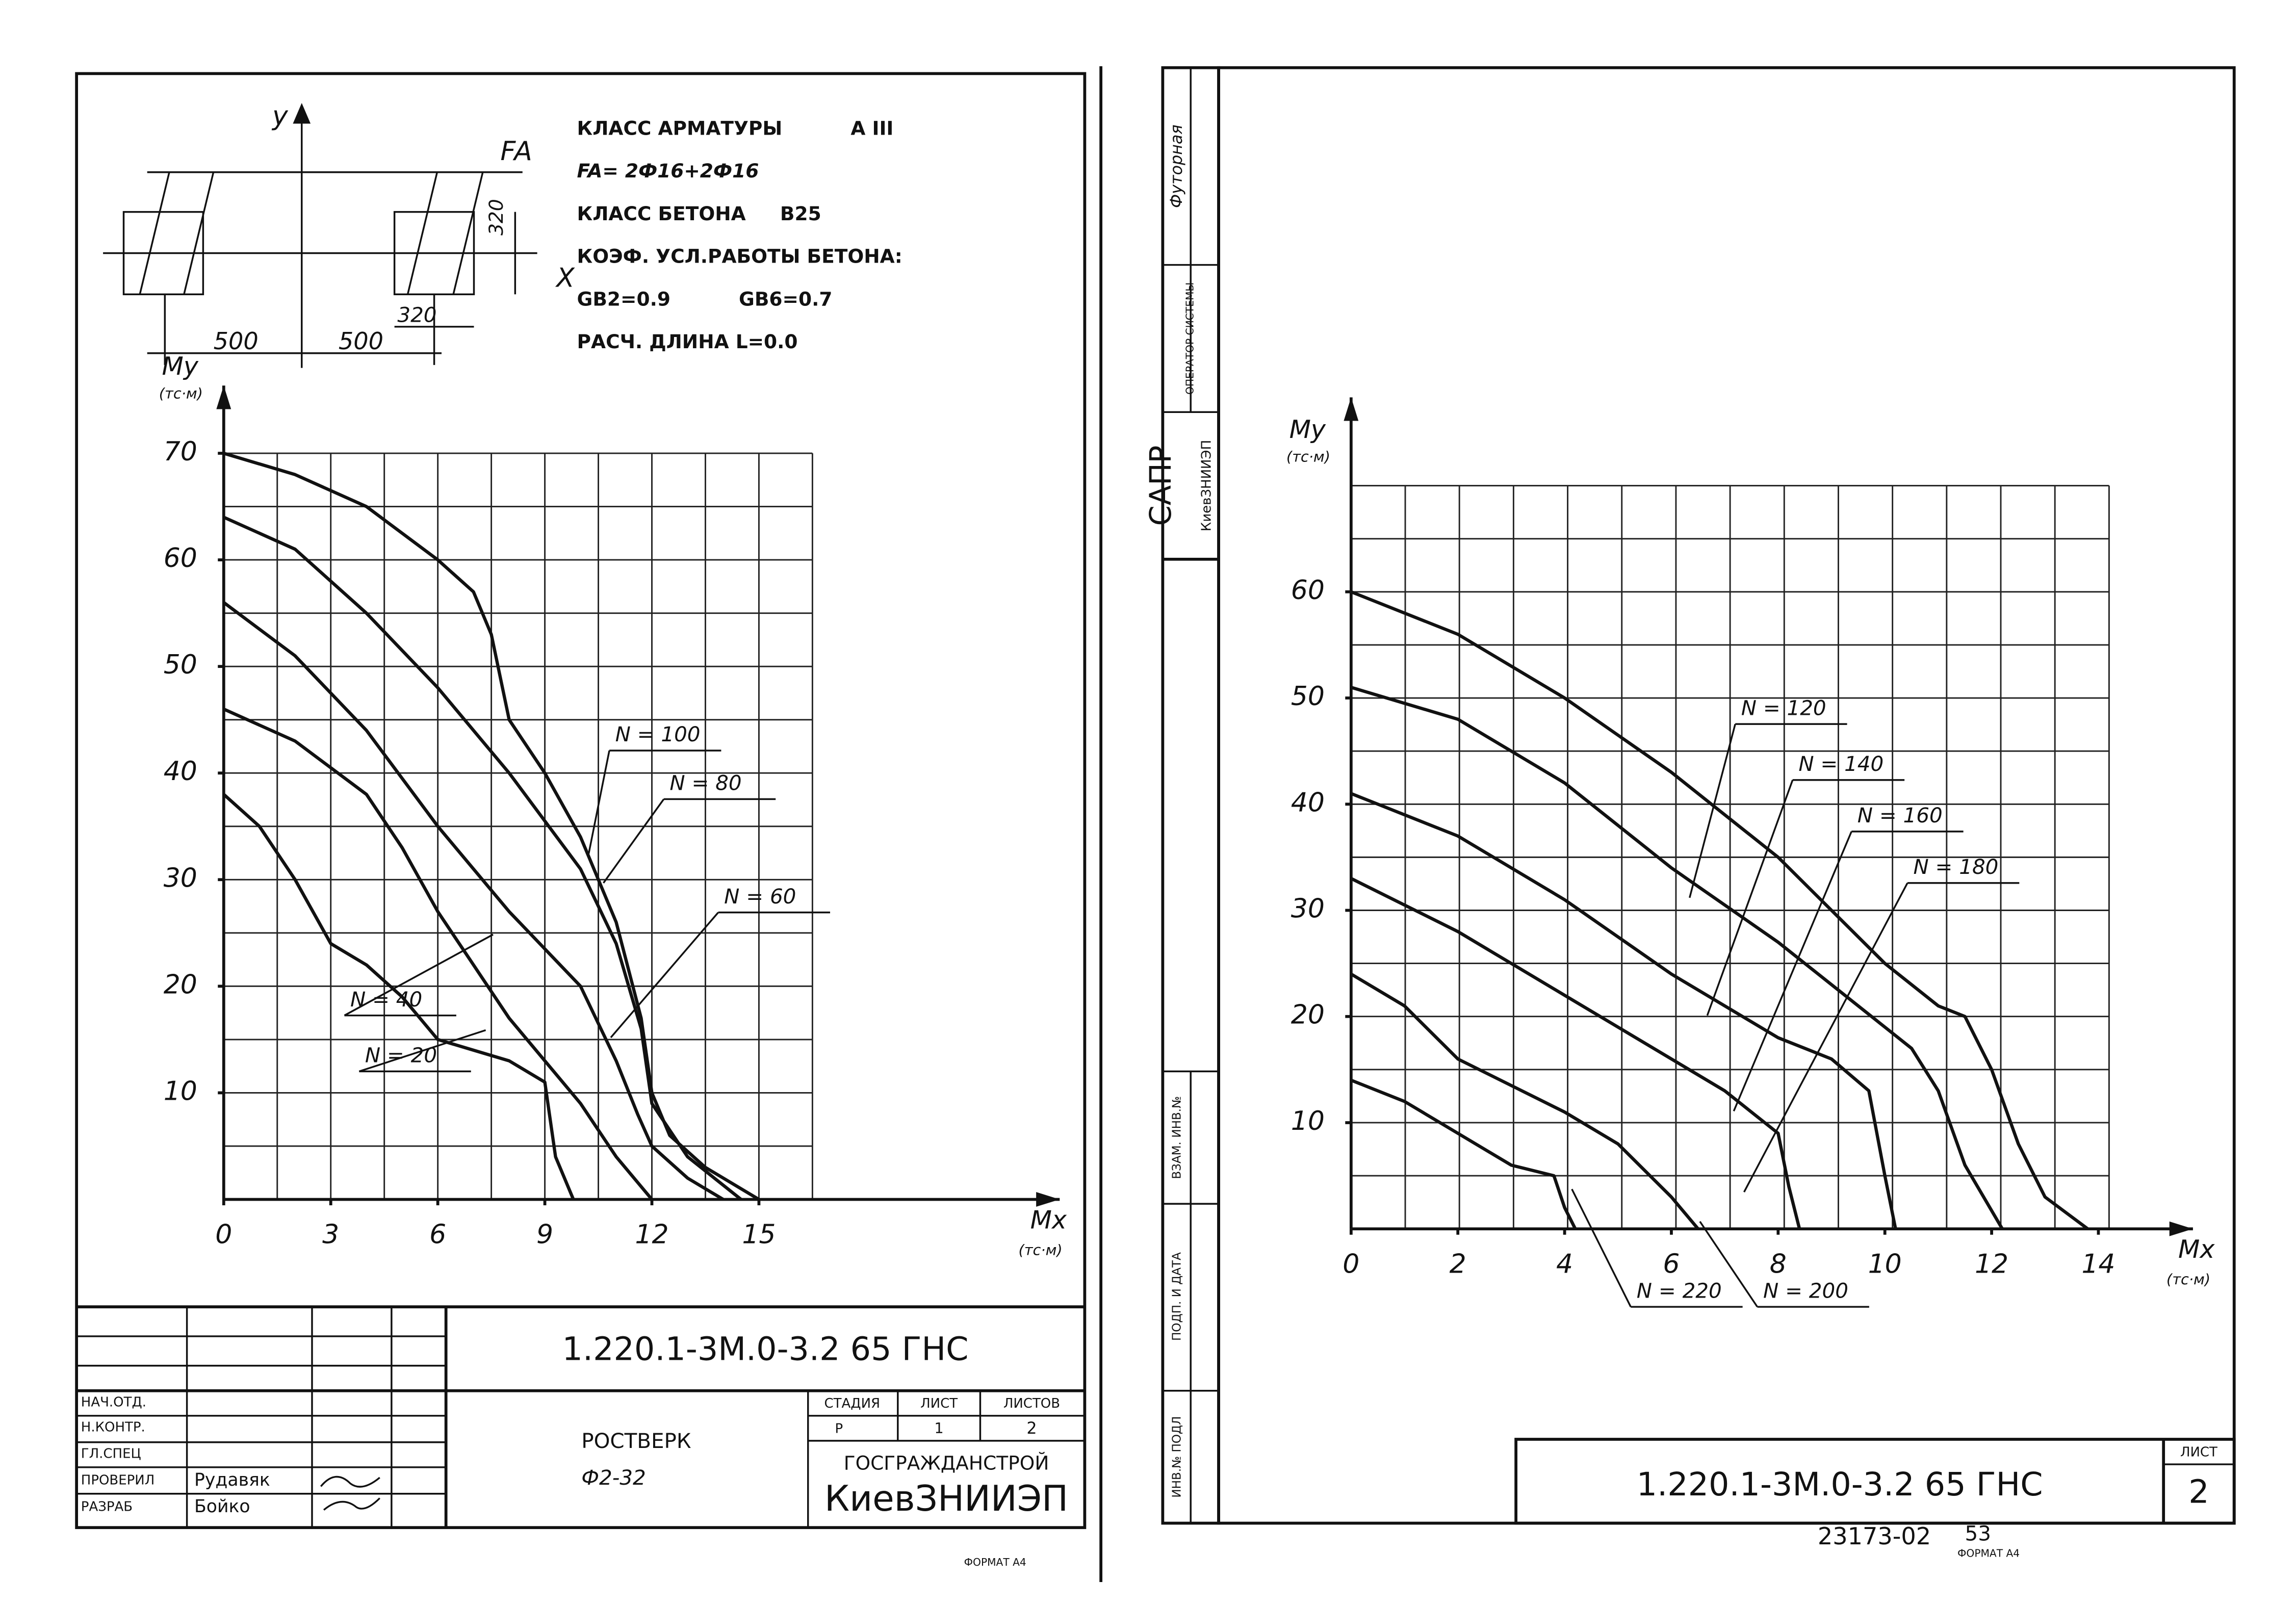 This screenshot has width=2296, height=1605. I want to click on series-label: N = 120, so click(1784, 707).